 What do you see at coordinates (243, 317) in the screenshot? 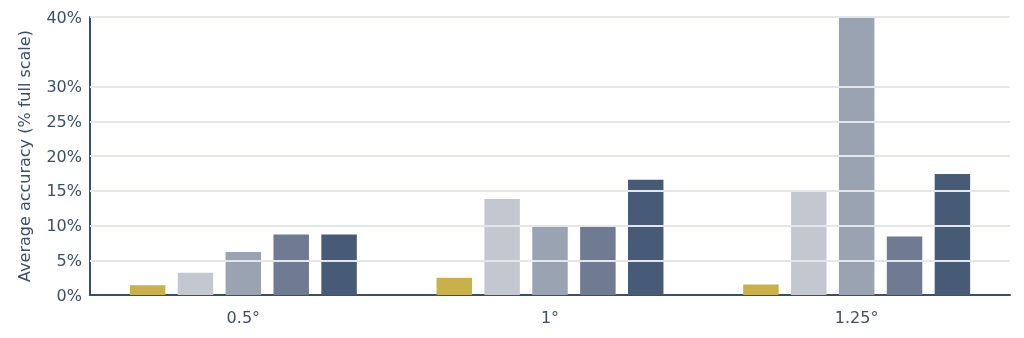
I see `x-tick-label: 0.5°` at bounding box center [243, 317].